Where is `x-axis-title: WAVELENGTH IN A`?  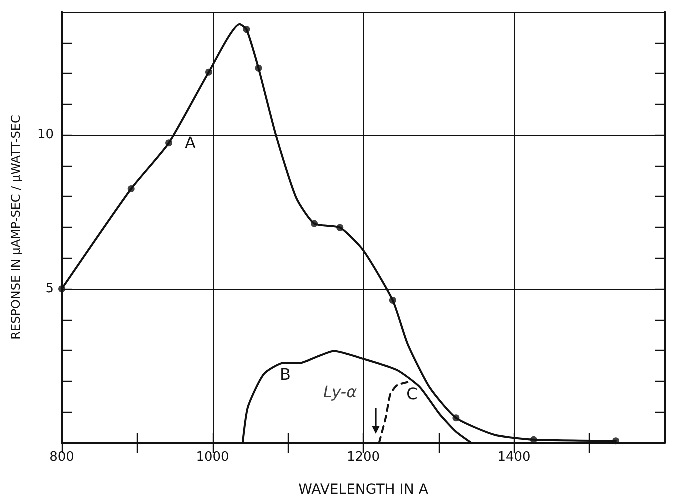 x-axis-title: WAVELENGTH IN A is located at coordinates (363, 490).